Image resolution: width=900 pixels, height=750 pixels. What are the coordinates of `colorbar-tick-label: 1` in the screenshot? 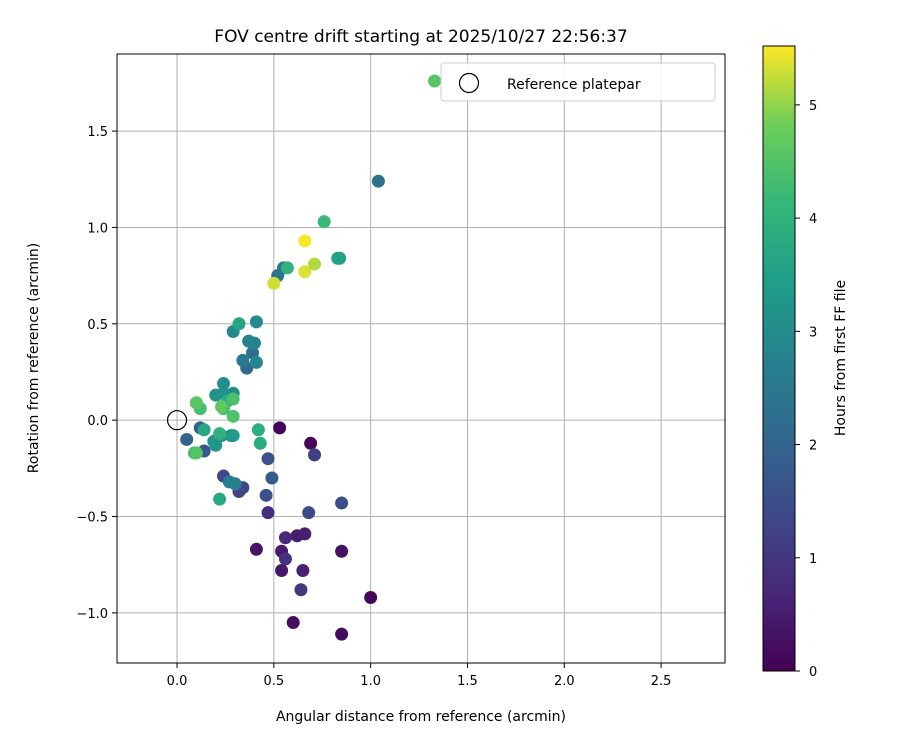 It's located at (813, 559).